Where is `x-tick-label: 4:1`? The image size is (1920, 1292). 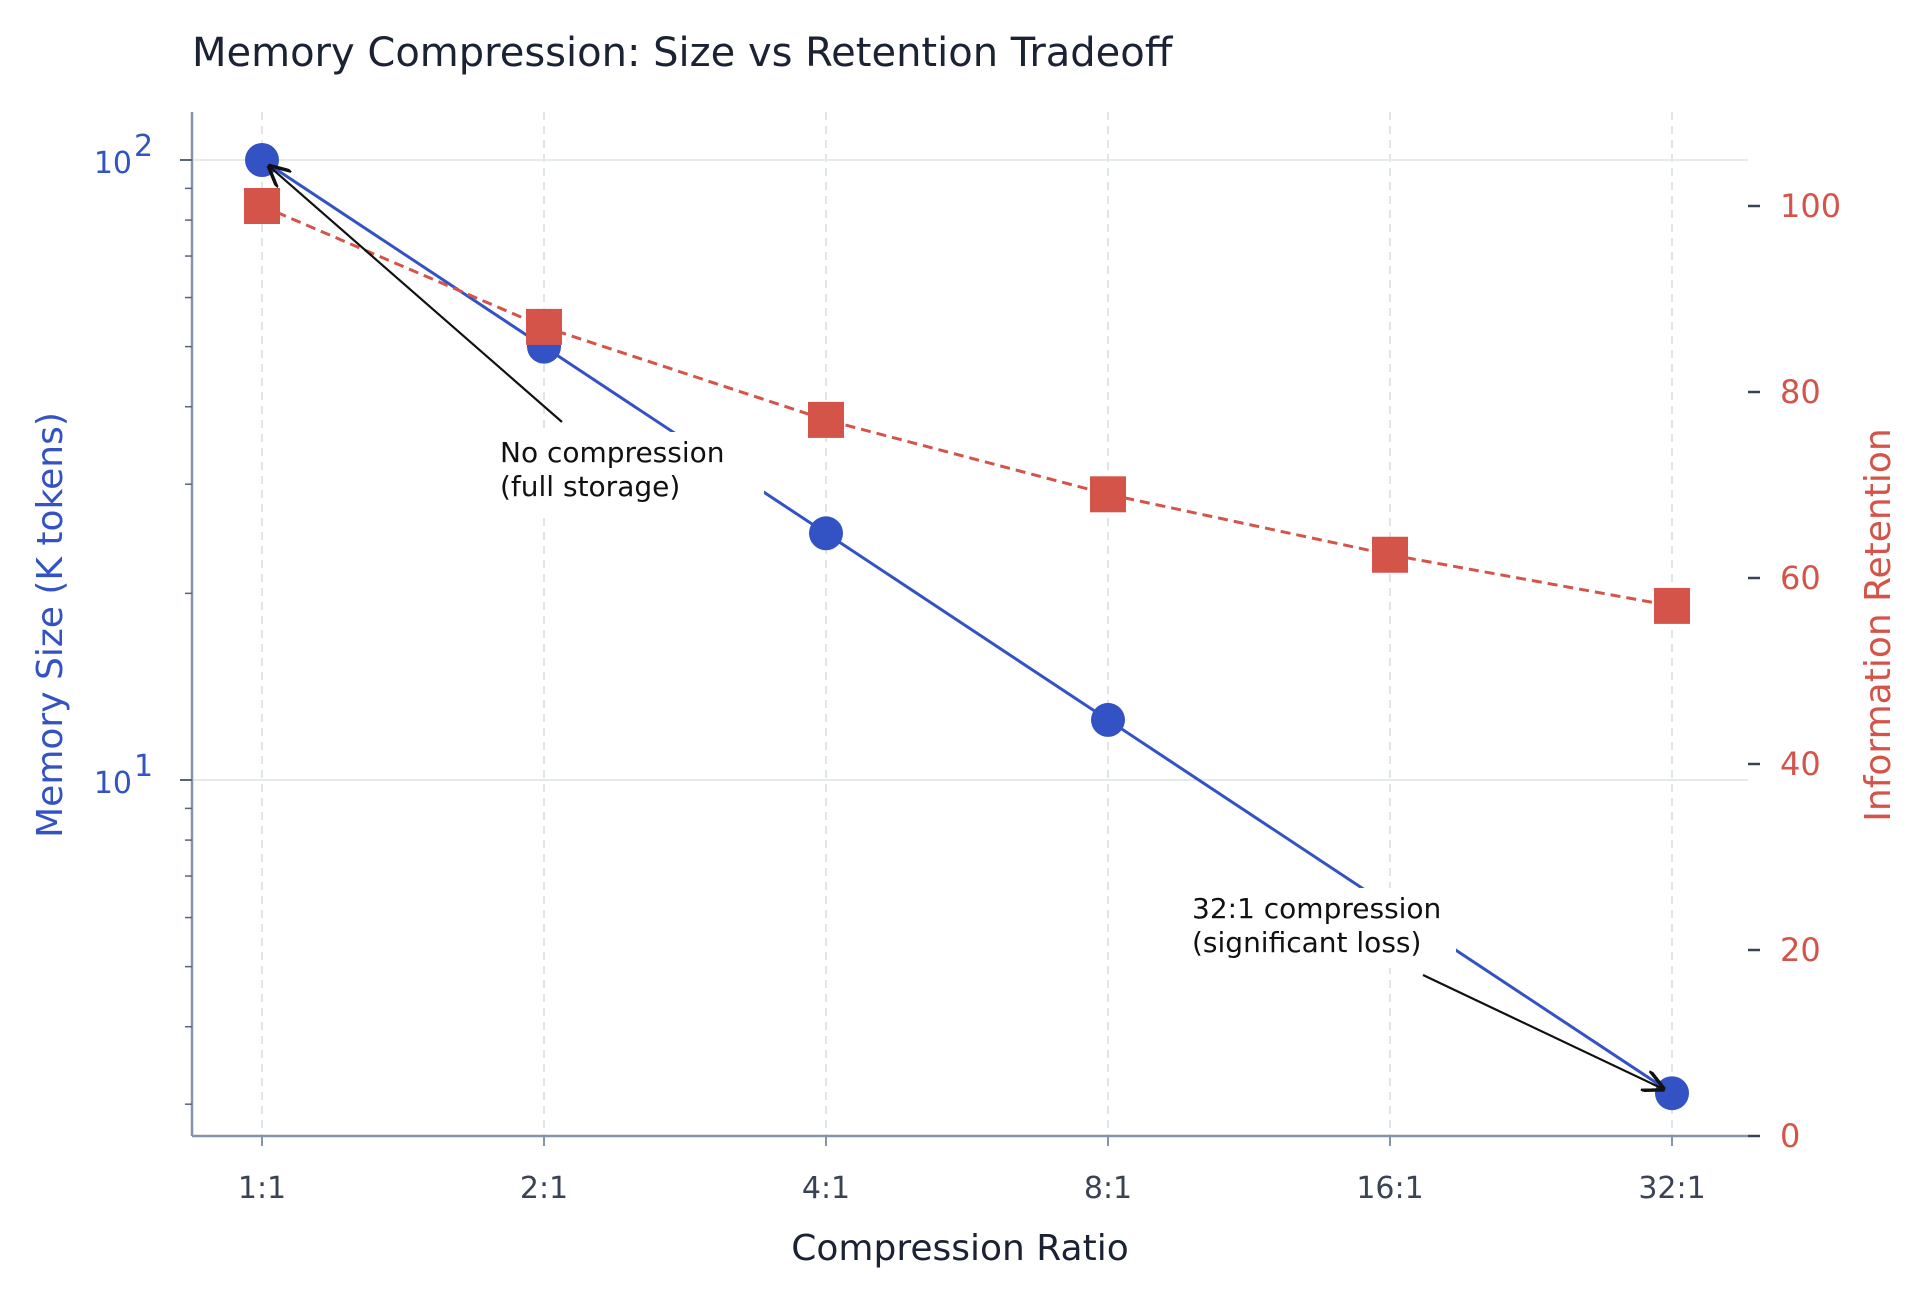
x-tick-label: 4:1 is located at coordinates (826, 1188).